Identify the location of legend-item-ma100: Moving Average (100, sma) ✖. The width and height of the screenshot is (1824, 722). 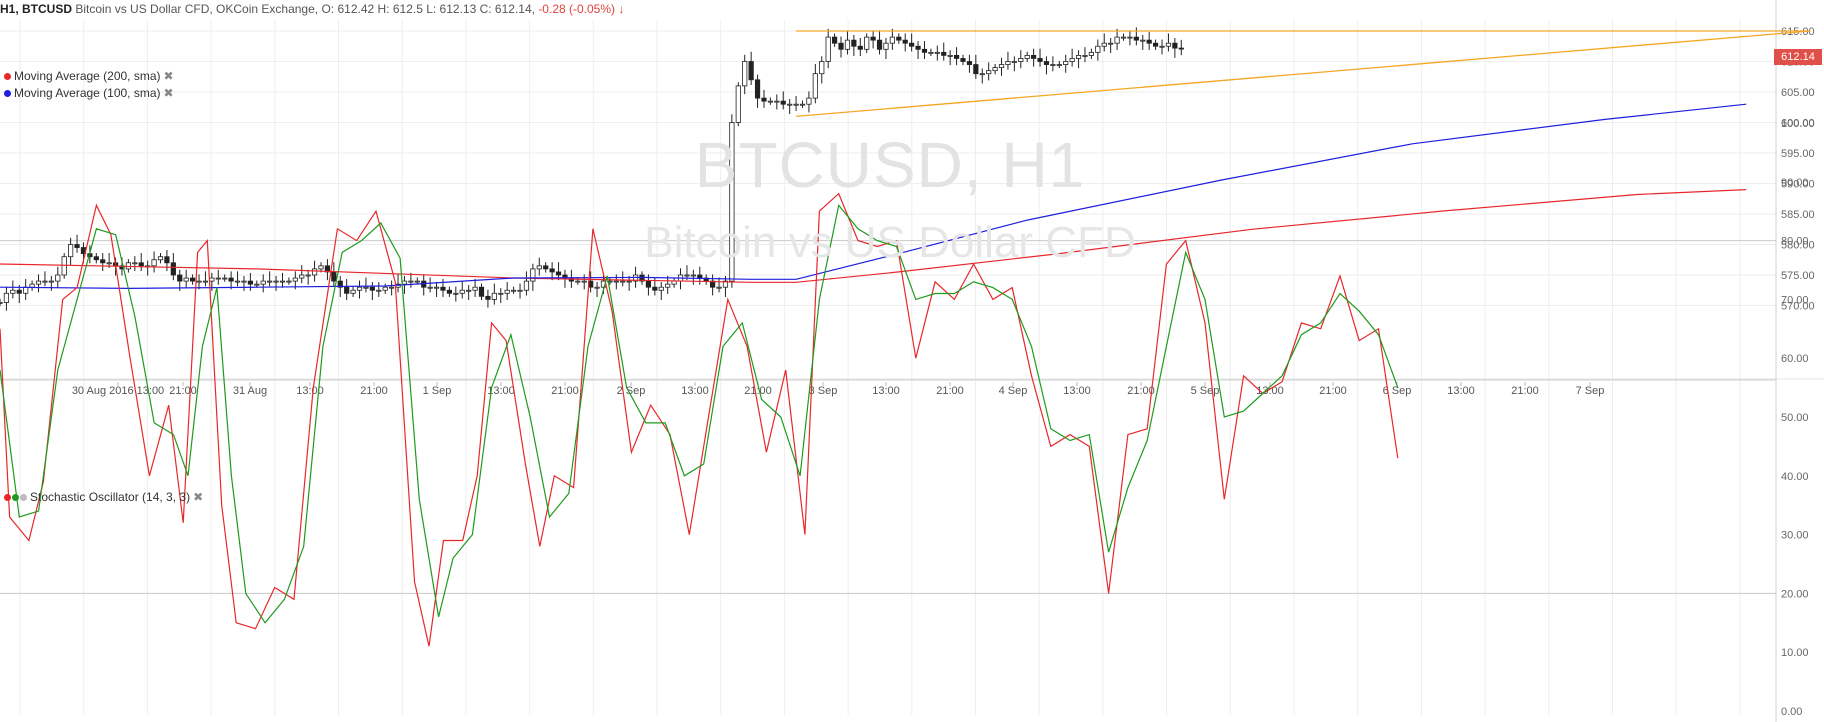
(89, 93).